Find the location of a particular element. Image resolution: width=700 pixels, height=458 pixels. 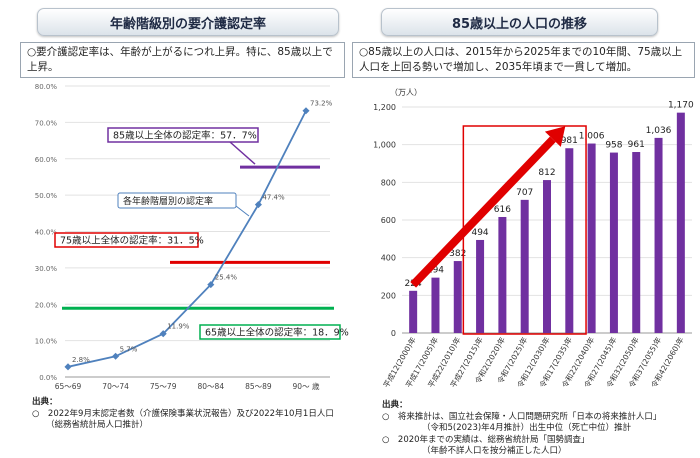

y-tick-label: 10.0% is located at coordinates (46, 342).